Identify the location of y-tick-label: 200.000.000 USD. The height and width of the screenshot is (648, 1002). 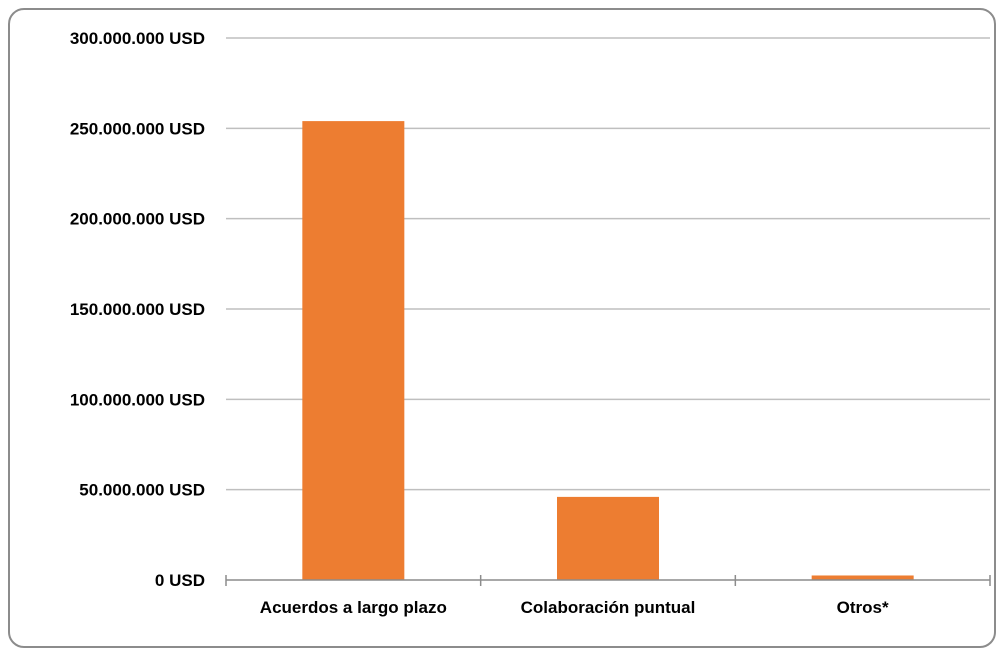
(137, 219).